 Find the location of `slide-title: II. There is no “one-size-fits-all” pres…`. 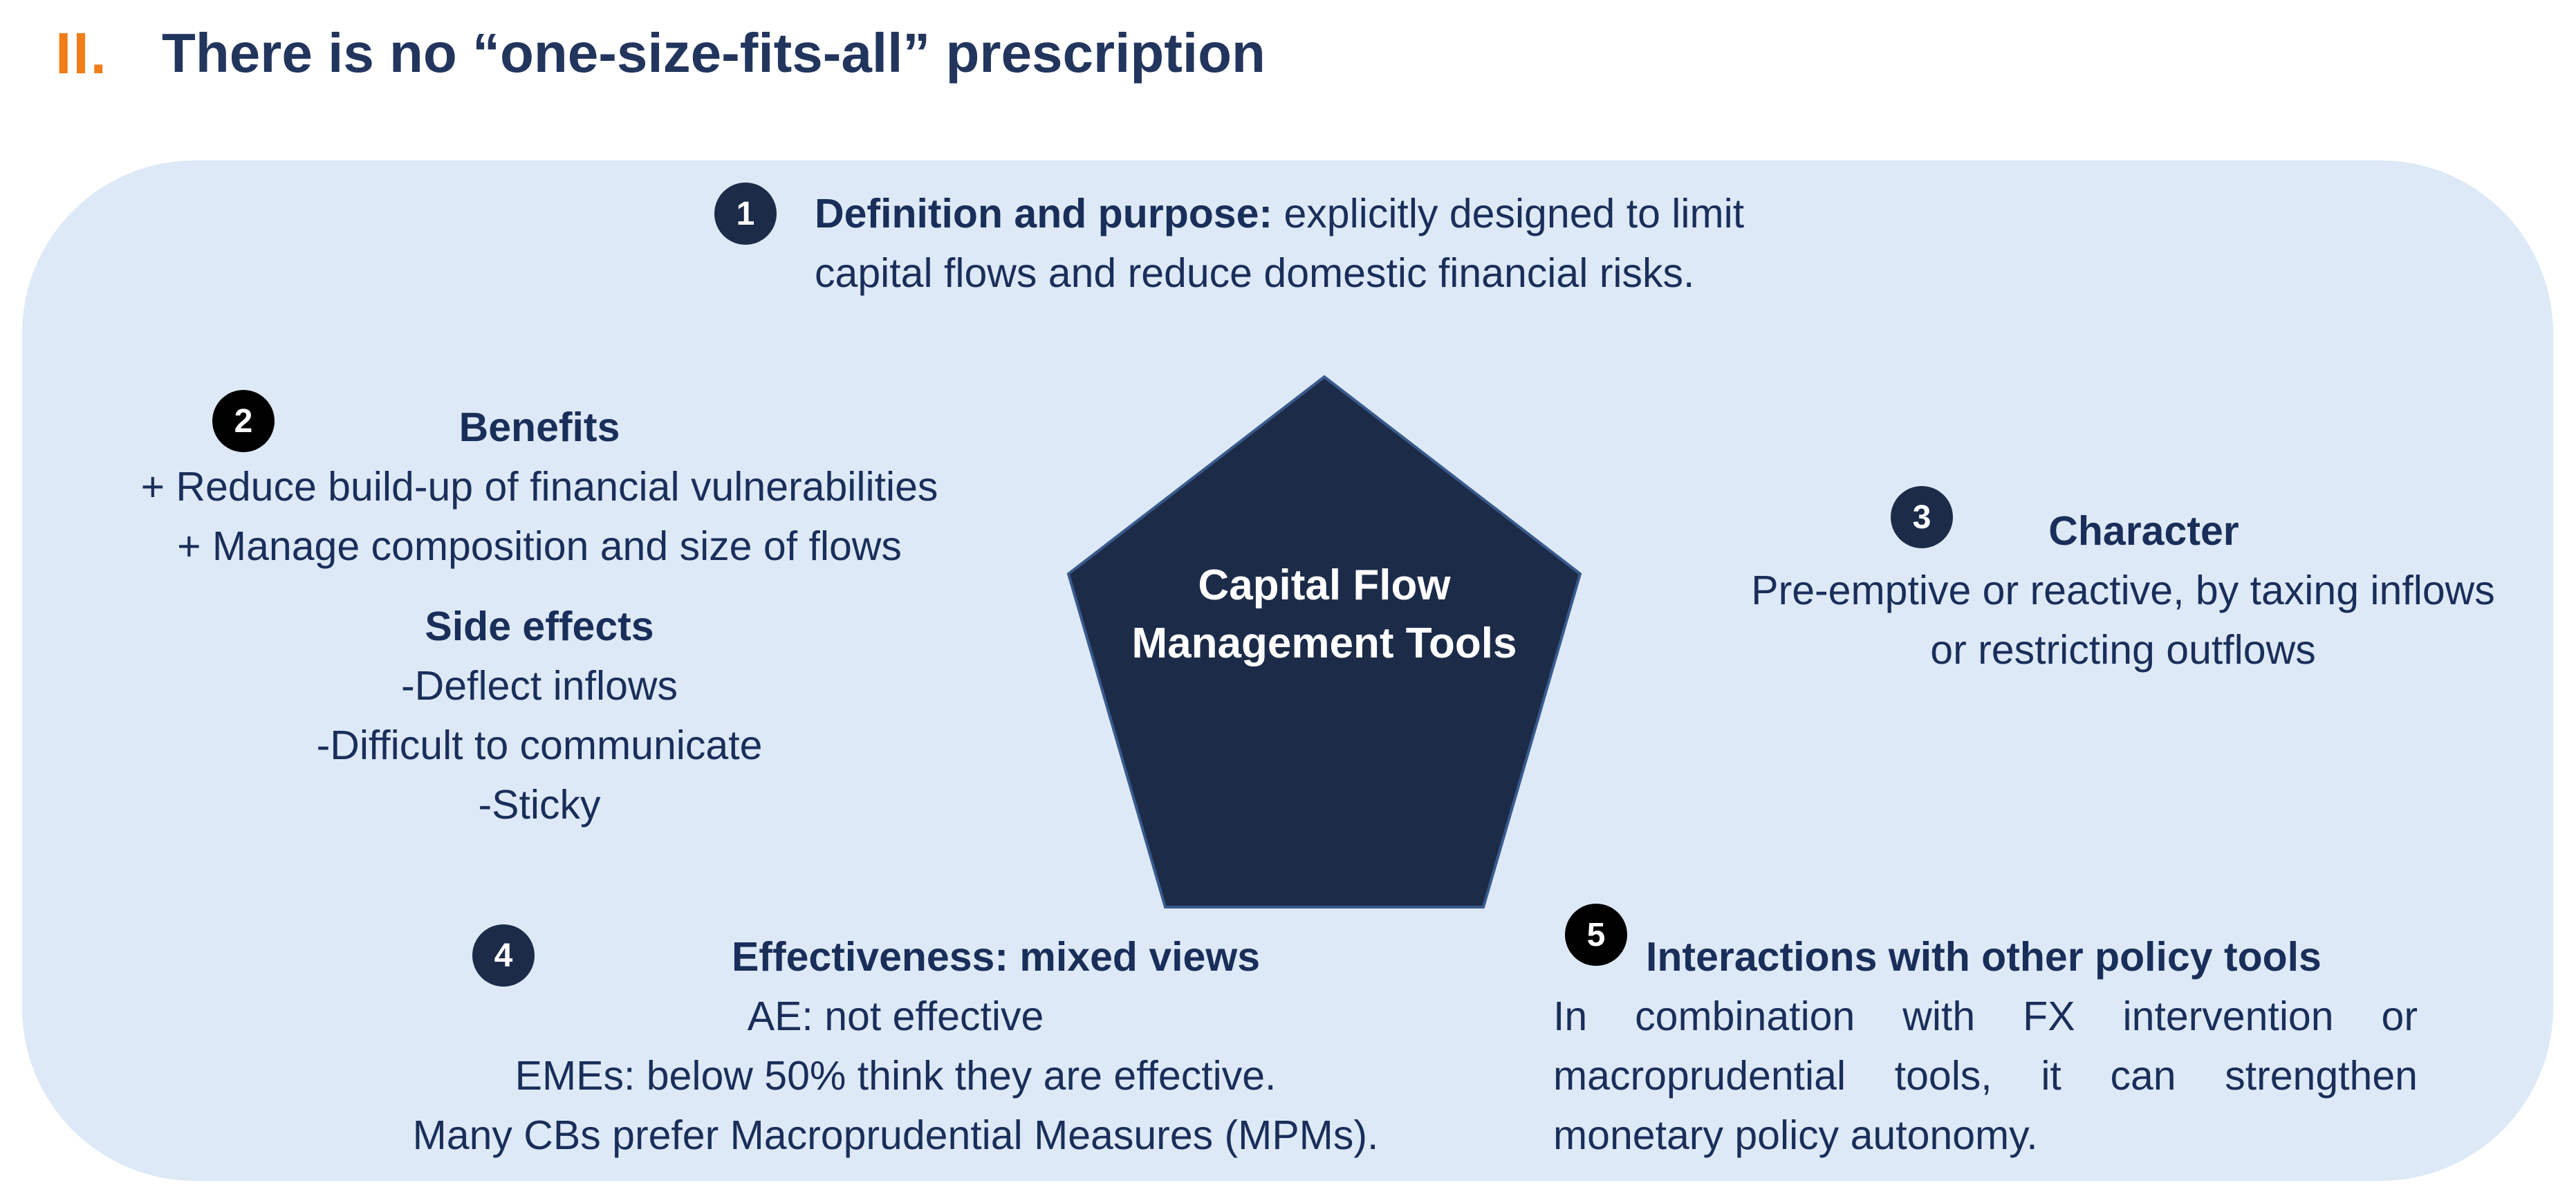

slide-title: II. There is no “one-size-fits-all” pres… is located at coordinates (661, 53).